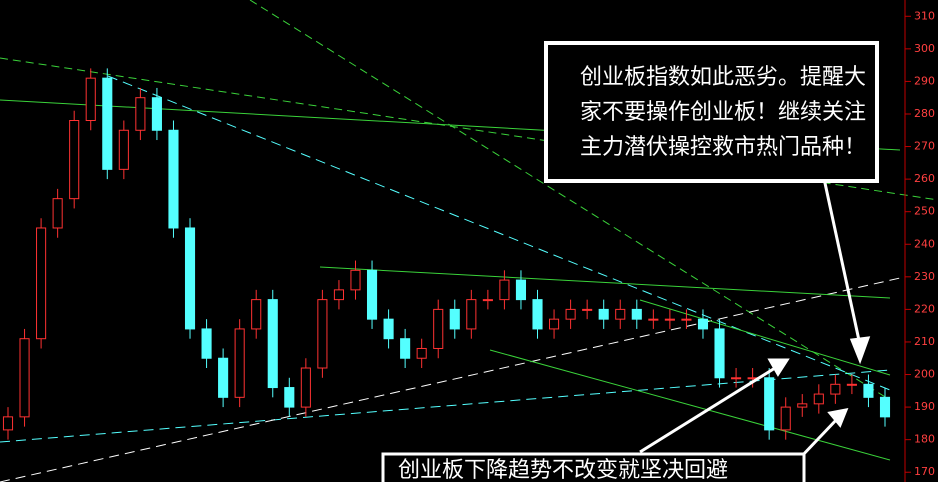 Image resolution: width=938 pixels, height=482 pixels. I want to click on annotation: 主力潜伏操控救市热门品种！, so click(723, 147).